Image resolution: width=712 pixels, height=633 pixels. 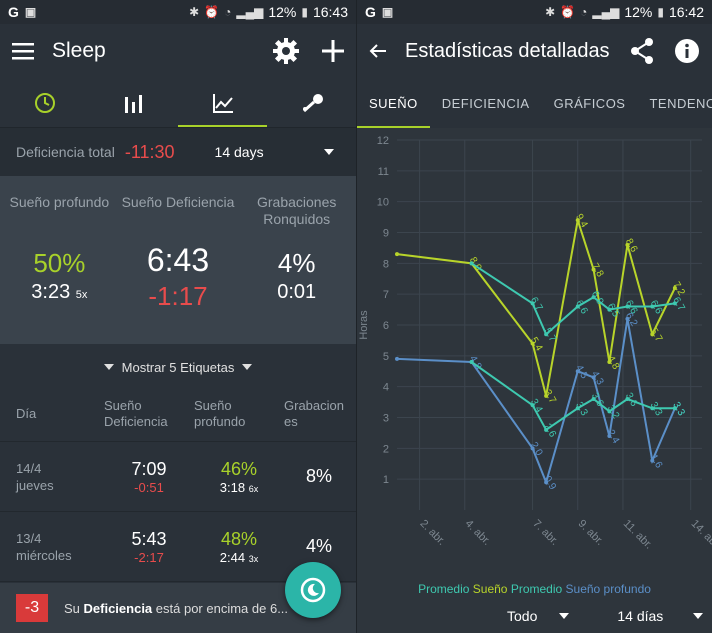 What do you see at coordinates (311, 102) in the screenshot?
I see `tab-snore` at bounding box center [311, 102].